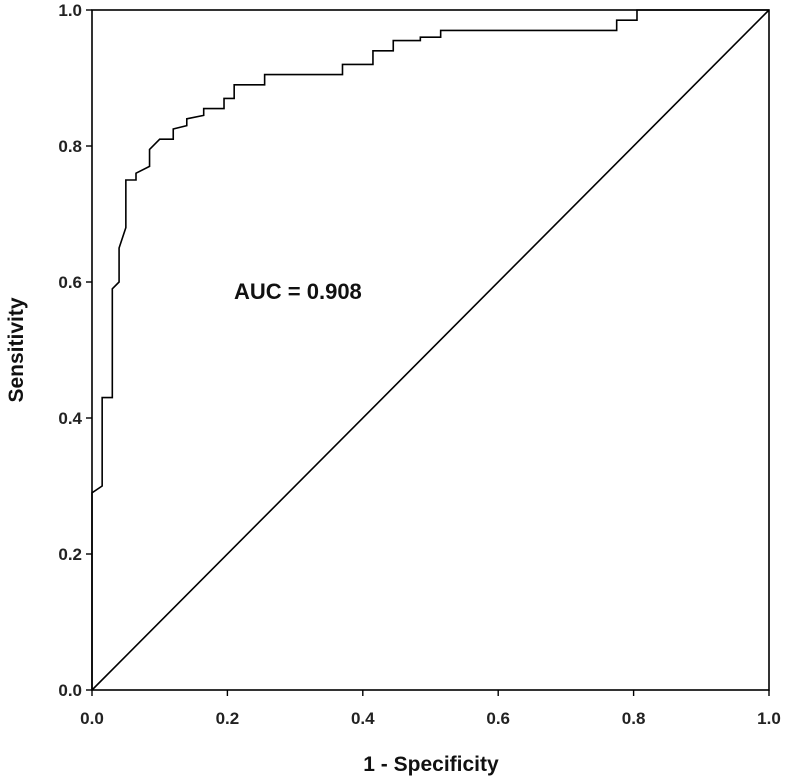 The height and width of the screenshot is (780, 787). Describe the element at coordinates (70, 146) in the screenshot. I see `y-tick-label: 0.8` at that location.